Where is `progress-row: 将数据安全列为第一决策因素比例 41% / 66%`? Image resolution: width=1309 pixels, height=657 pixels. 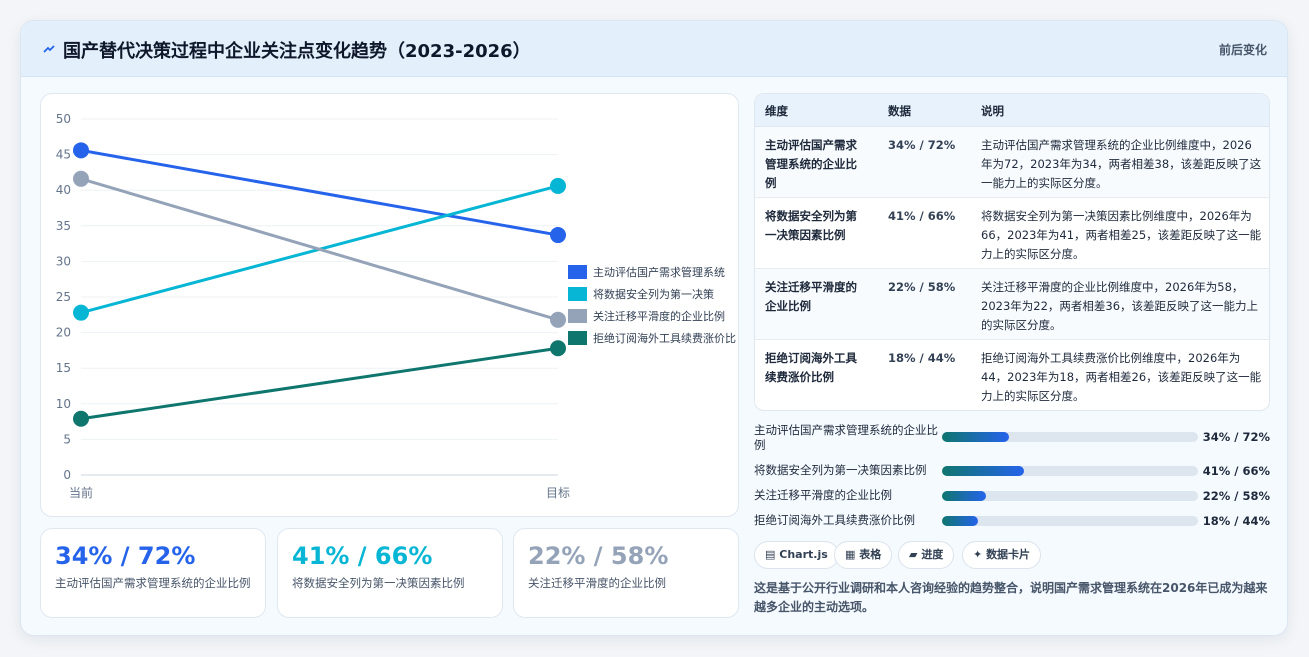
progress-row: 将数据安全列为第一决策因素比例 41% / 66% is located at coordinates (1012, 471).